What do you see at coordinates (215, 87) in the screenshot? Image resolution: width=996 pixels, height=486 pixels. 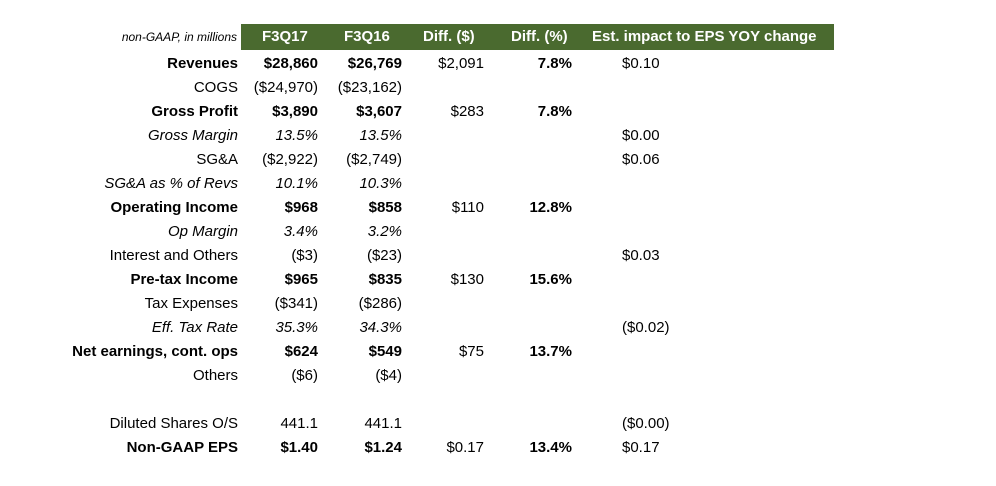 I see `row-label: COGS` at bounding box center [215, 87].